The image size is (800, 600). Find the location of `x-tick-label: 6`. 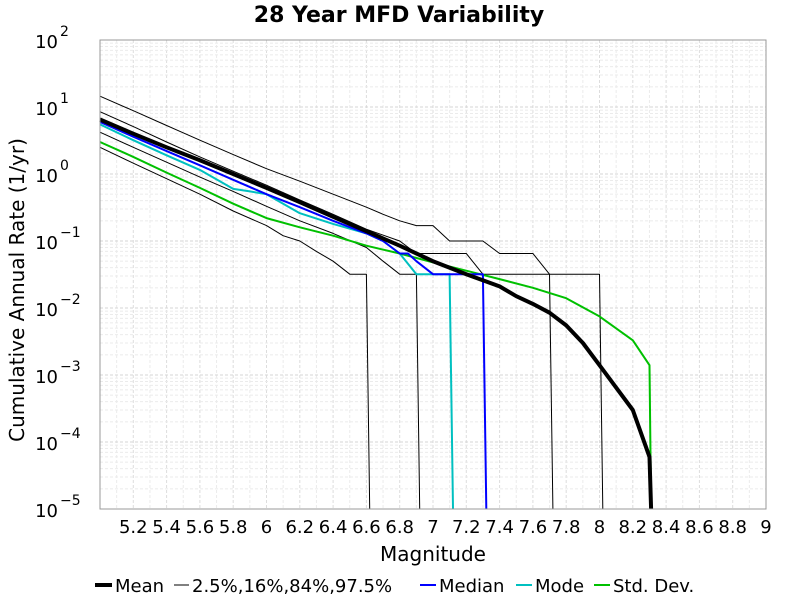

x-tick-label: 6 is located at coordinates (266, 527).